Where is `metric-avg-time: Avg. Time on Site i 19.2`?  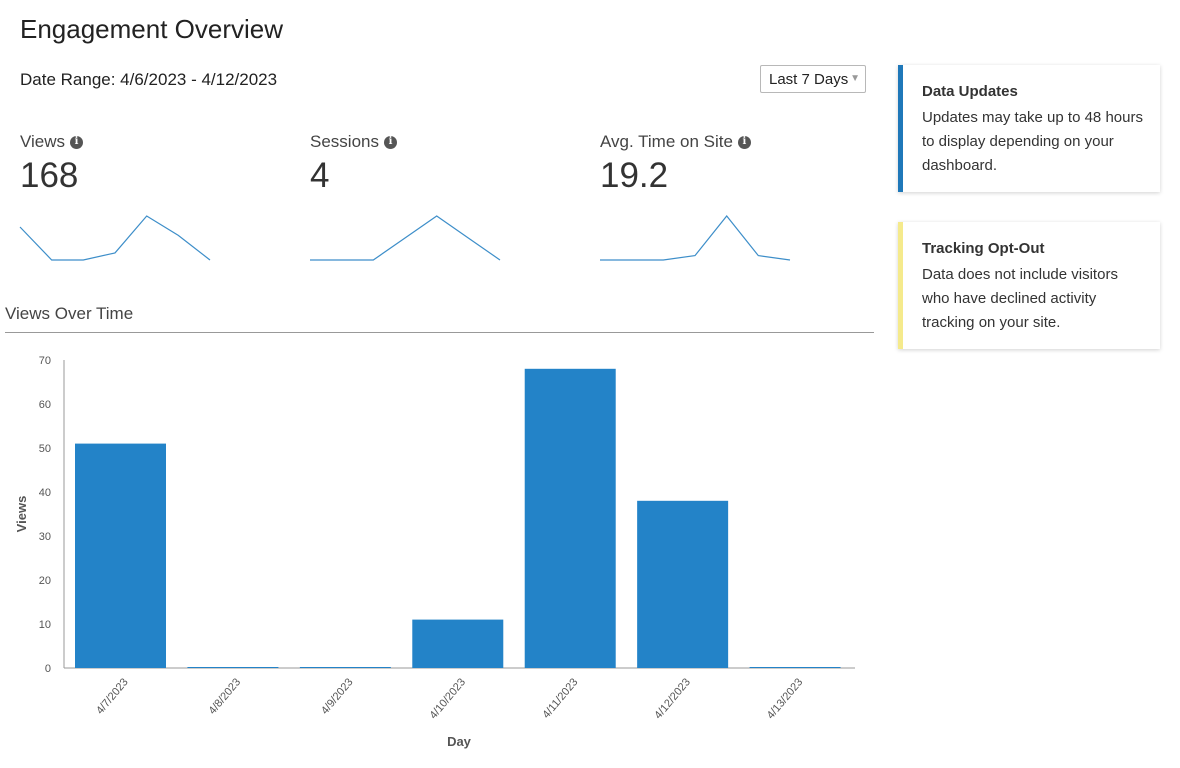
metric-avg-time: Avg. Time on Site i 19.2 is located at coordinates (715, 164).